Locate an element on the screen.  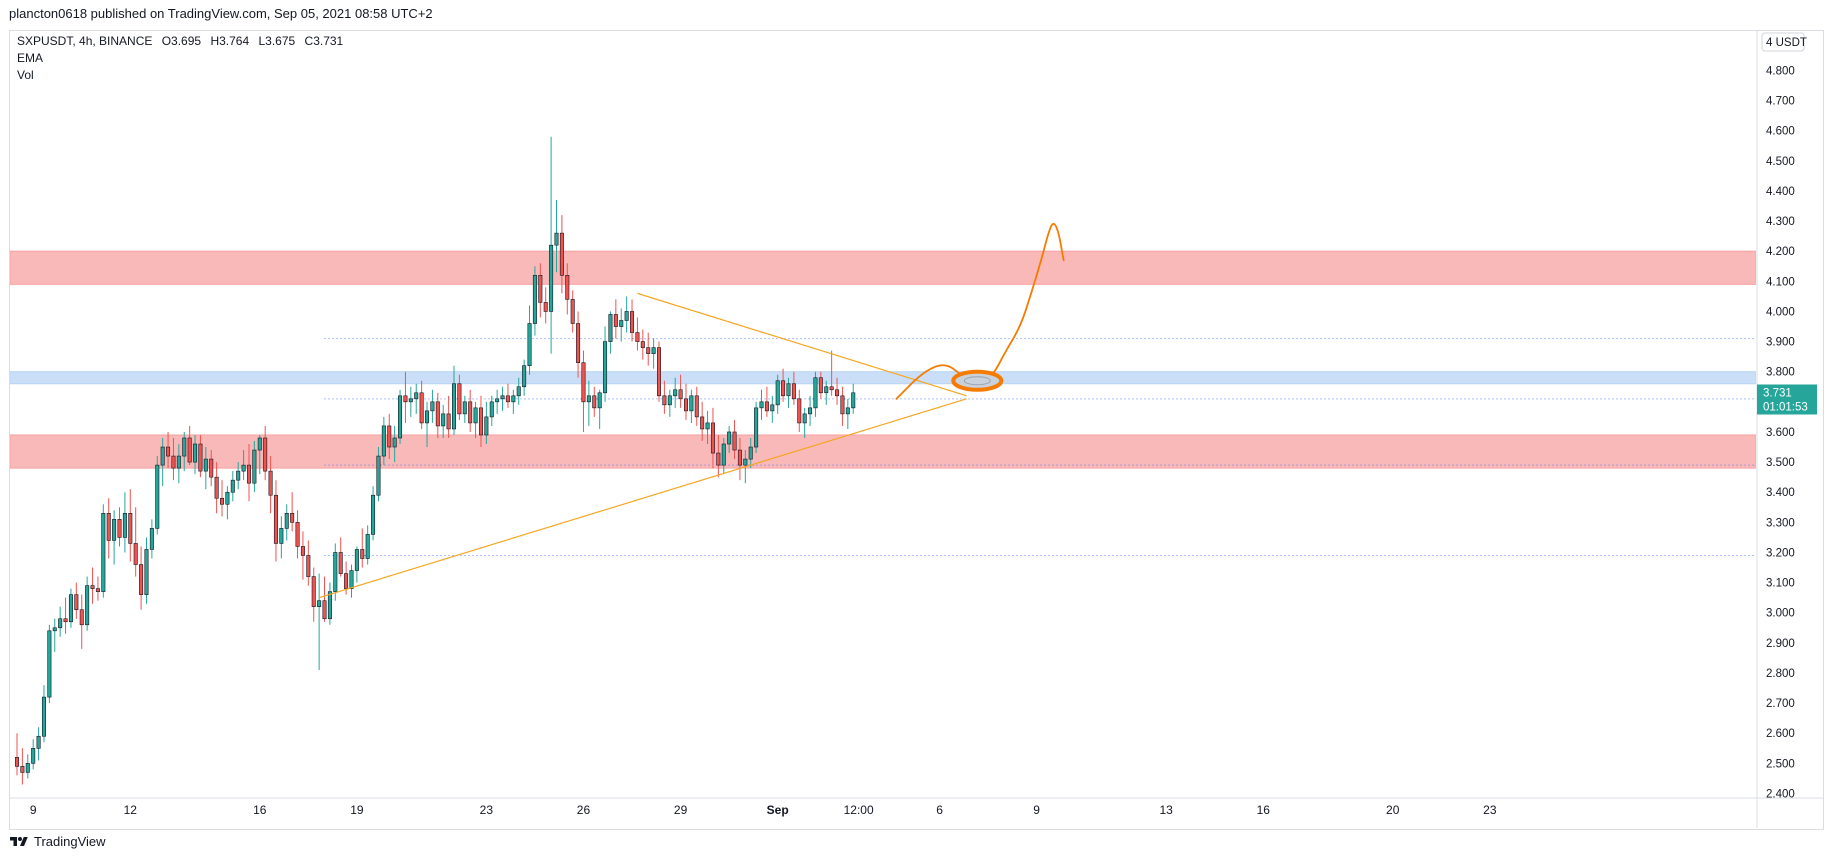
price-tick-label: 3.400 is located at coordinates (1780, 493).